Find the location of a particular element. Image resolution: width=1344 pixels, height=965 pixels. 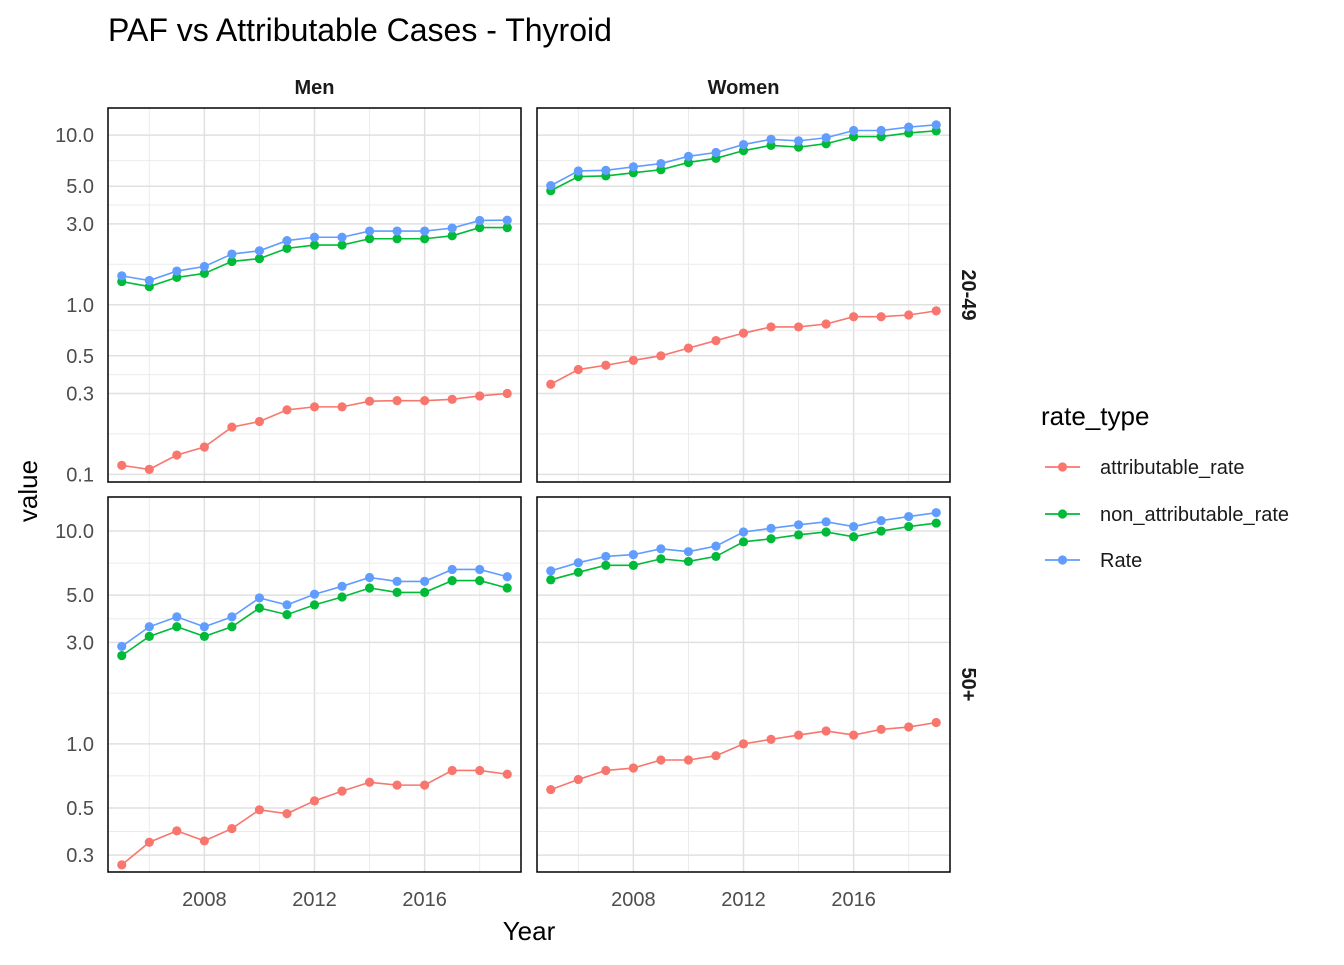

legend-title: rate_type is located at coordinates (1095, 416).